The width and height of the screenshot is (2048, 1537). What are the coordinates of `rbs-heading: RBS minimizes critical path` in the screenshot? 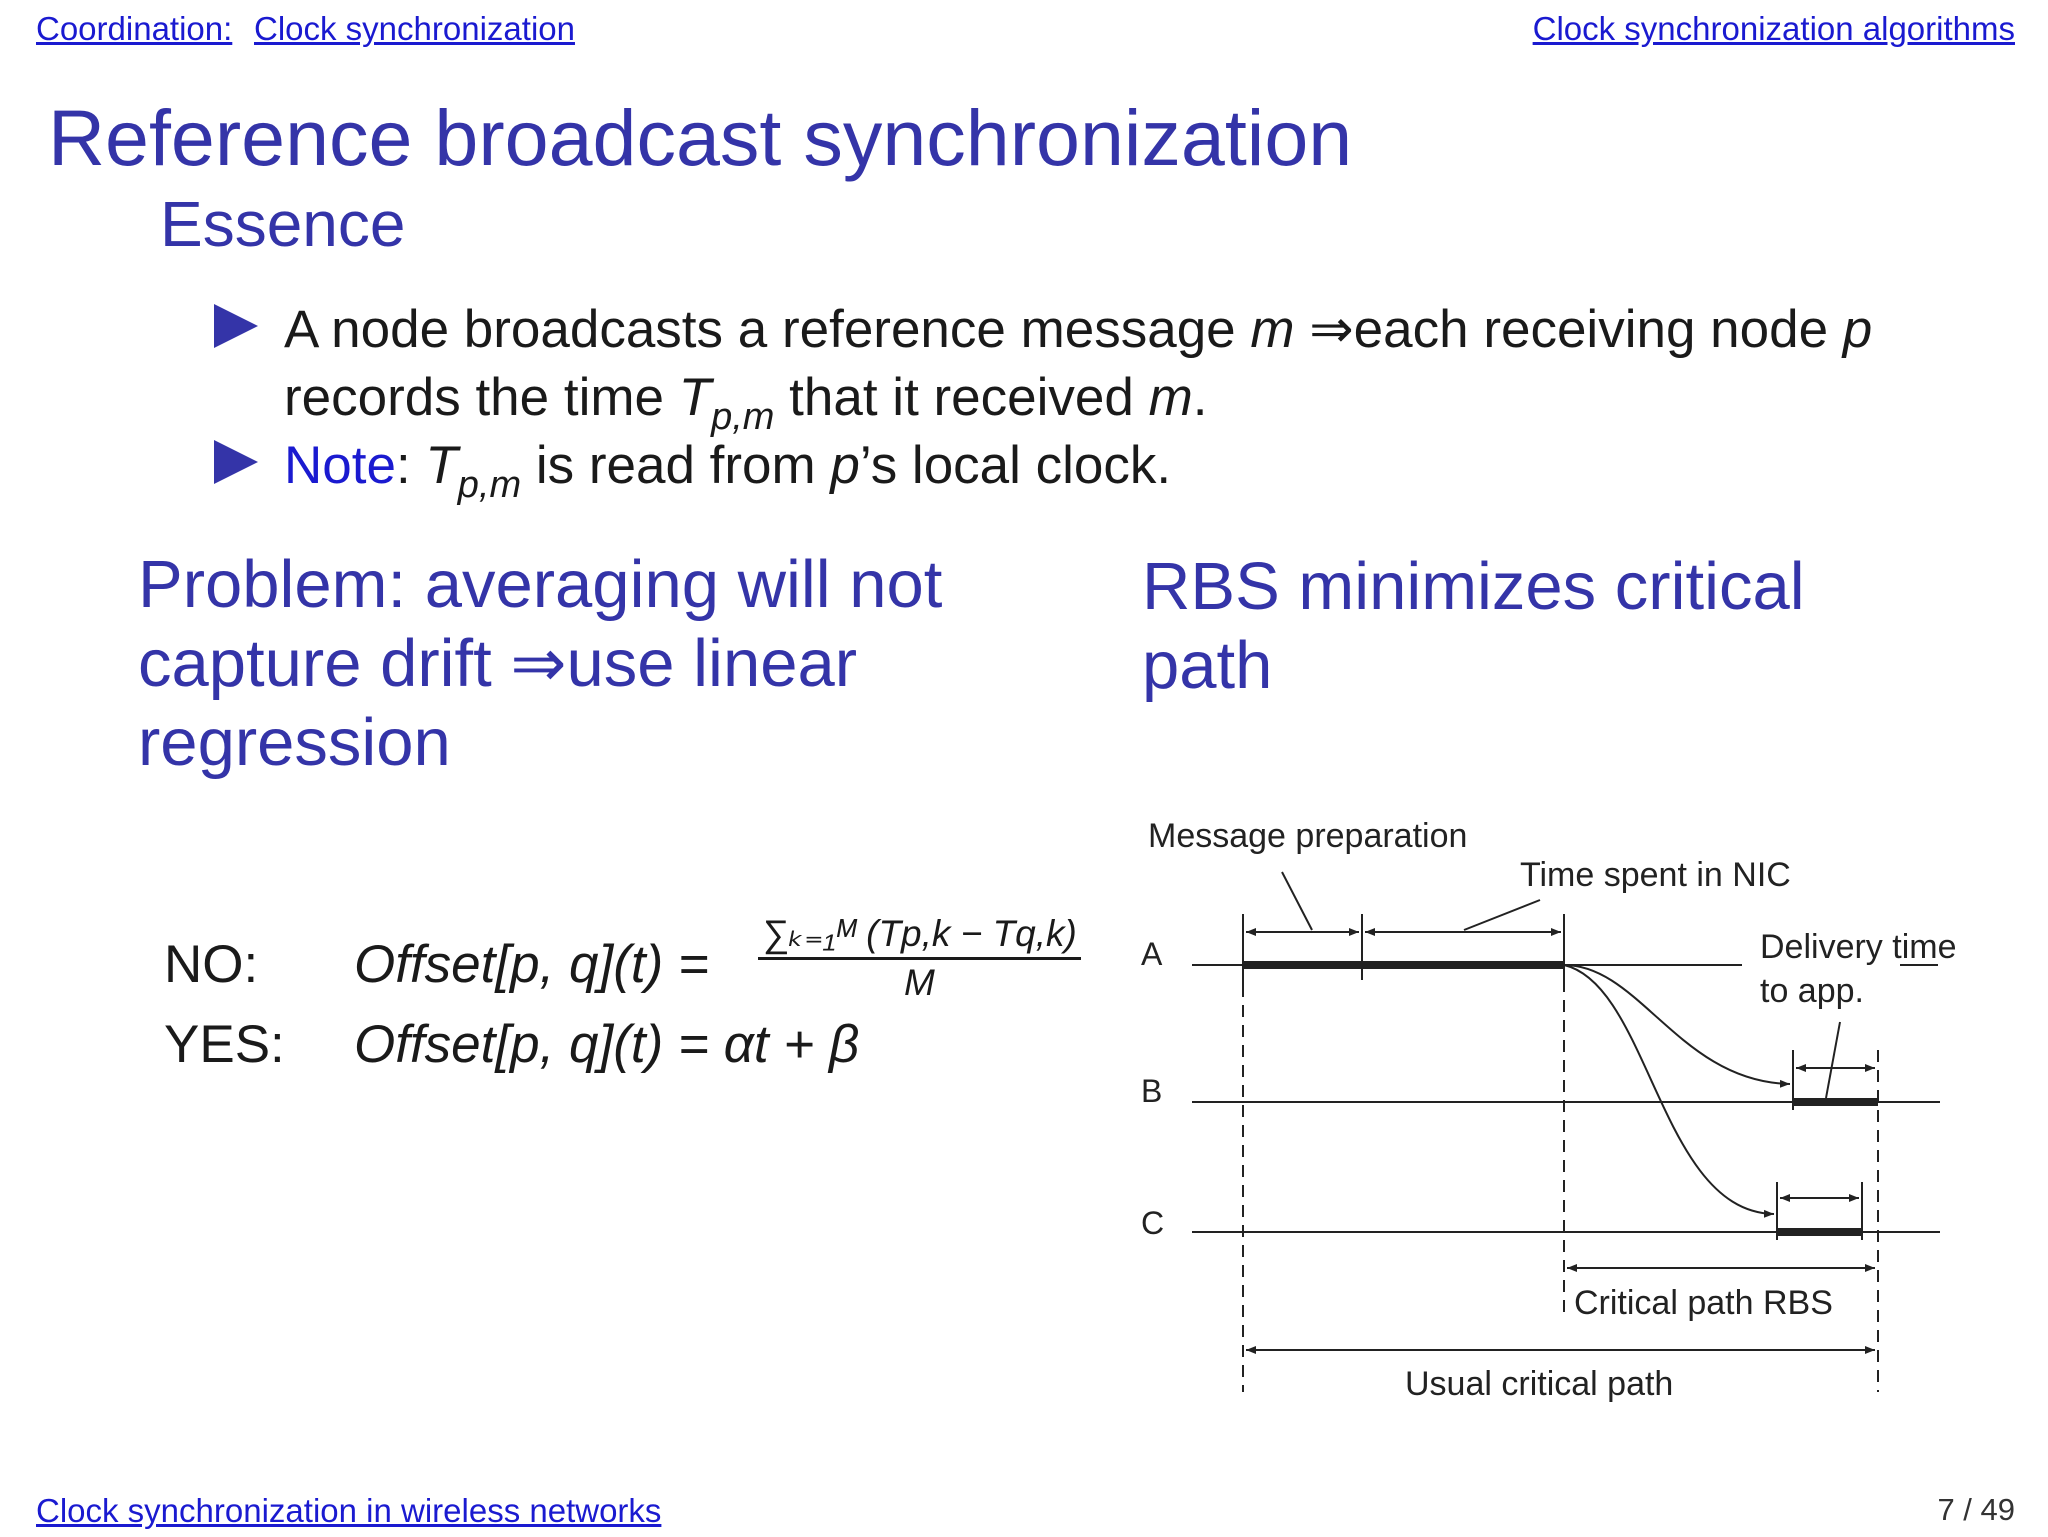 It's located at (1473, 626).